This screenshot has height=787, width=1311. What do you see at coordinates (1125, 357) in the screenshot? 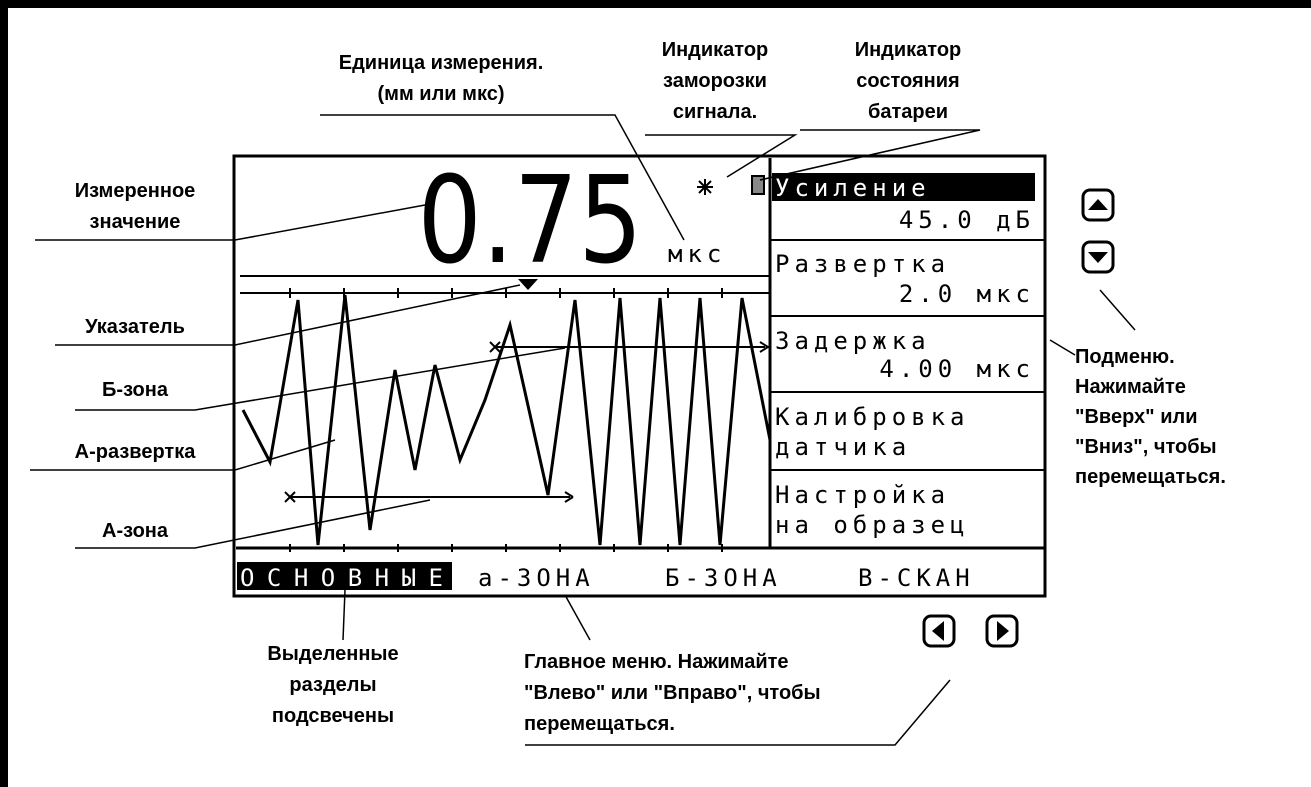
I see `callout: Подменю.` at bounding box center [1125, 357].